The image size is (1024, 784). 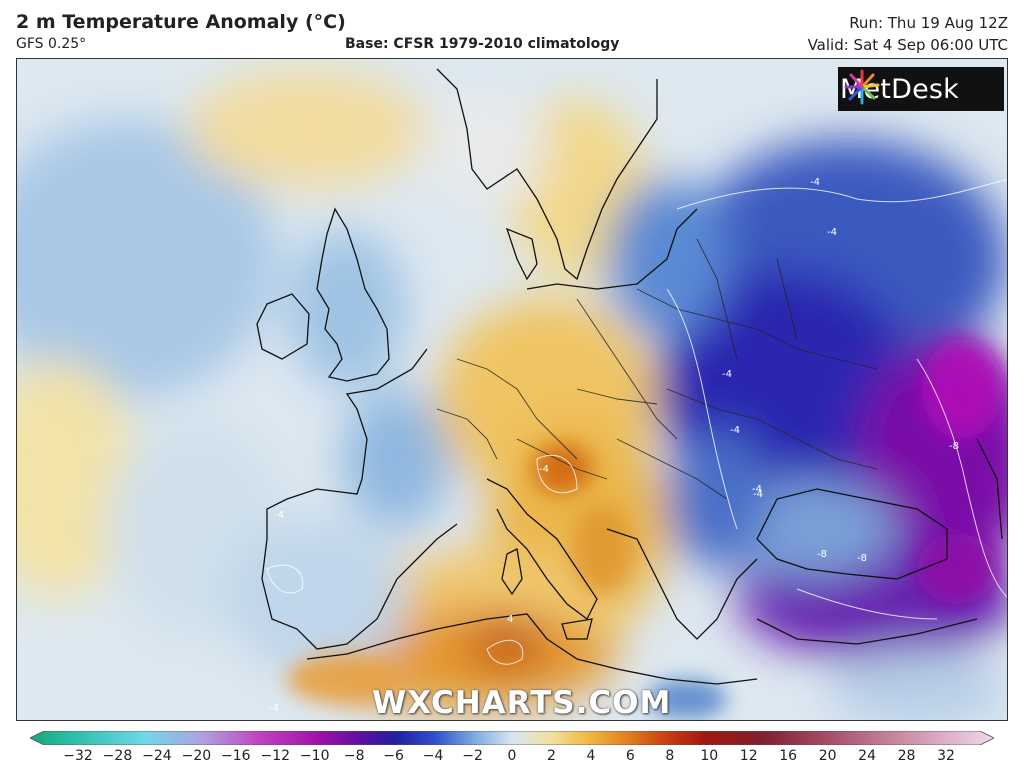 What do you see at coordinates (157, 756) in the screenshot?
I see `colorbar-tick-label: −24` at bounding box center [157, 756].